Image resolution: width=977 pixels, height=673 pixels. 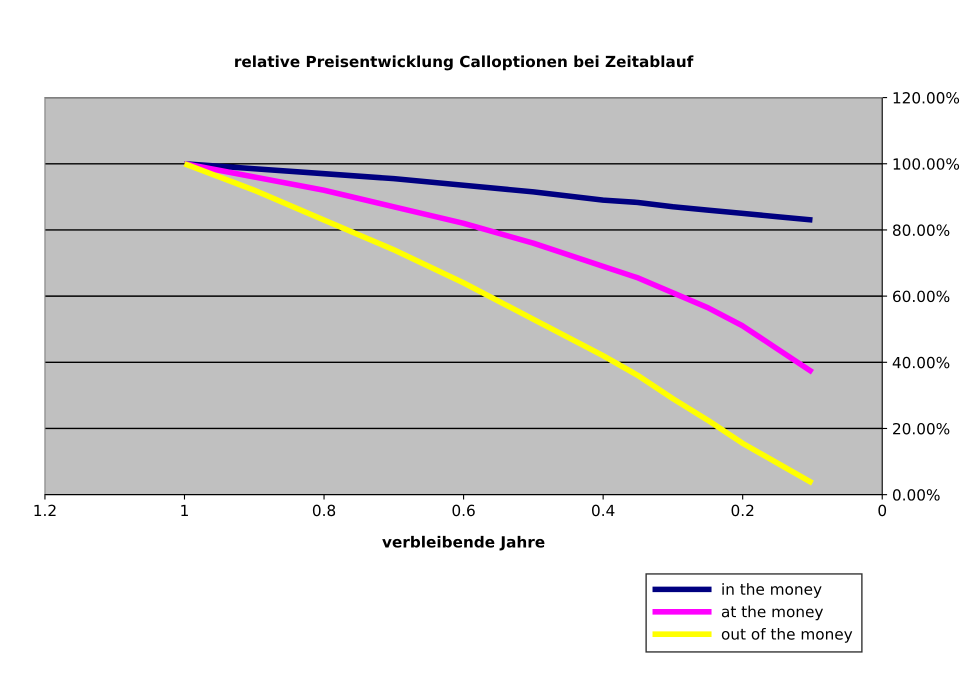 I want to click on y-tick-label: 120.00%, so click(x=927, y=98).